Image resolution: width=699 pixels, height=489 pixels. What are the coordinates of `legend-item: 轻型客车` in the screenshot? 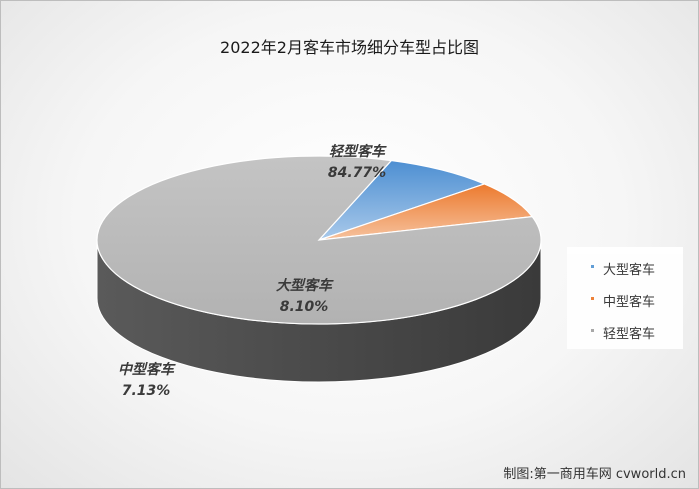 It's located at (623, 332).